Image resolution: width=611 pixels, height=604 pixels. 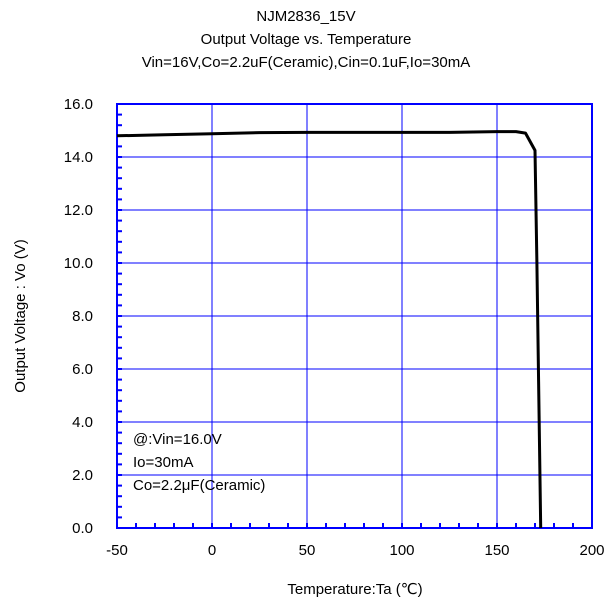 I want to click on x-tick-label: -50, so click(x=117, y=550).